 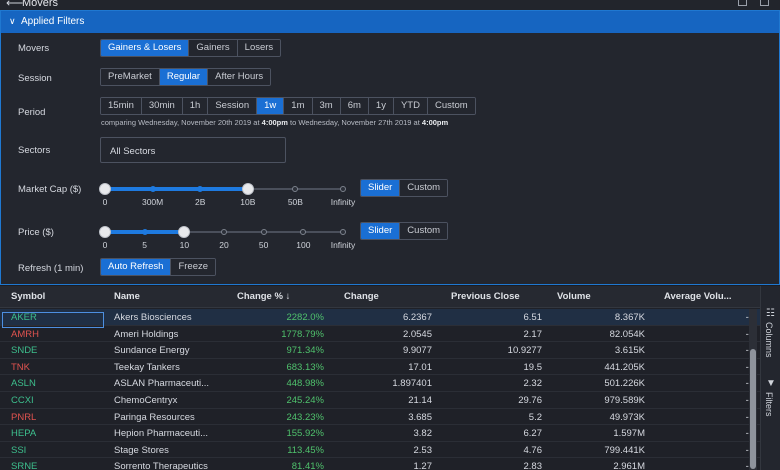 What do you see at coordinates (423, 450) in the screenshot?
I see `cell-change: 2.53` at bounding box center [423, 450].